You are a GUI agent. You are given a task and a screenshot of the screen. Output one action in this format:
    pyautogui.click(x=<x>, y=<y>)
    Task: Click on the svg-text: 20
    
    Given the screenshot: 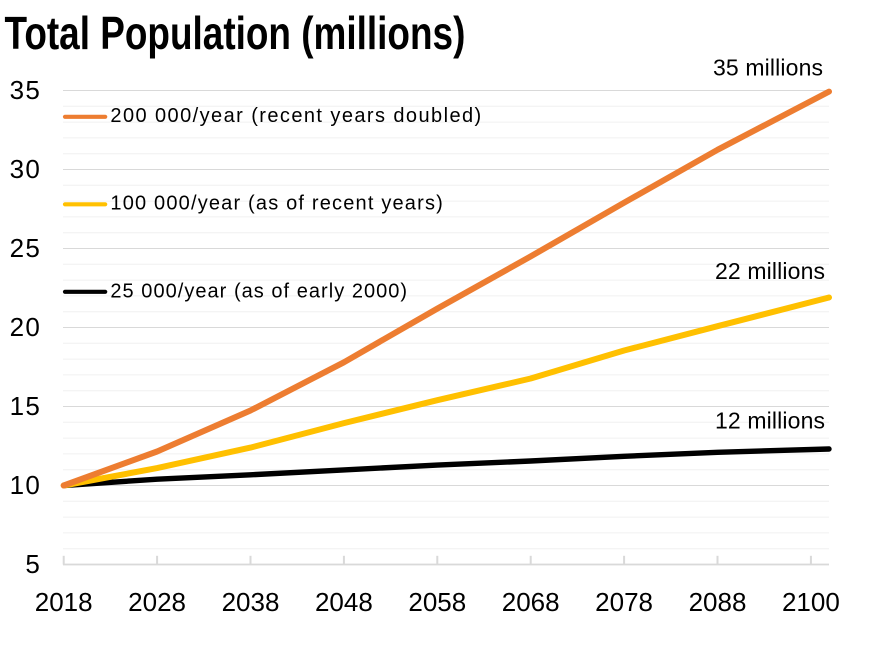 What is the action you would take?
    pyautogui.click(x=25, y=327)
    